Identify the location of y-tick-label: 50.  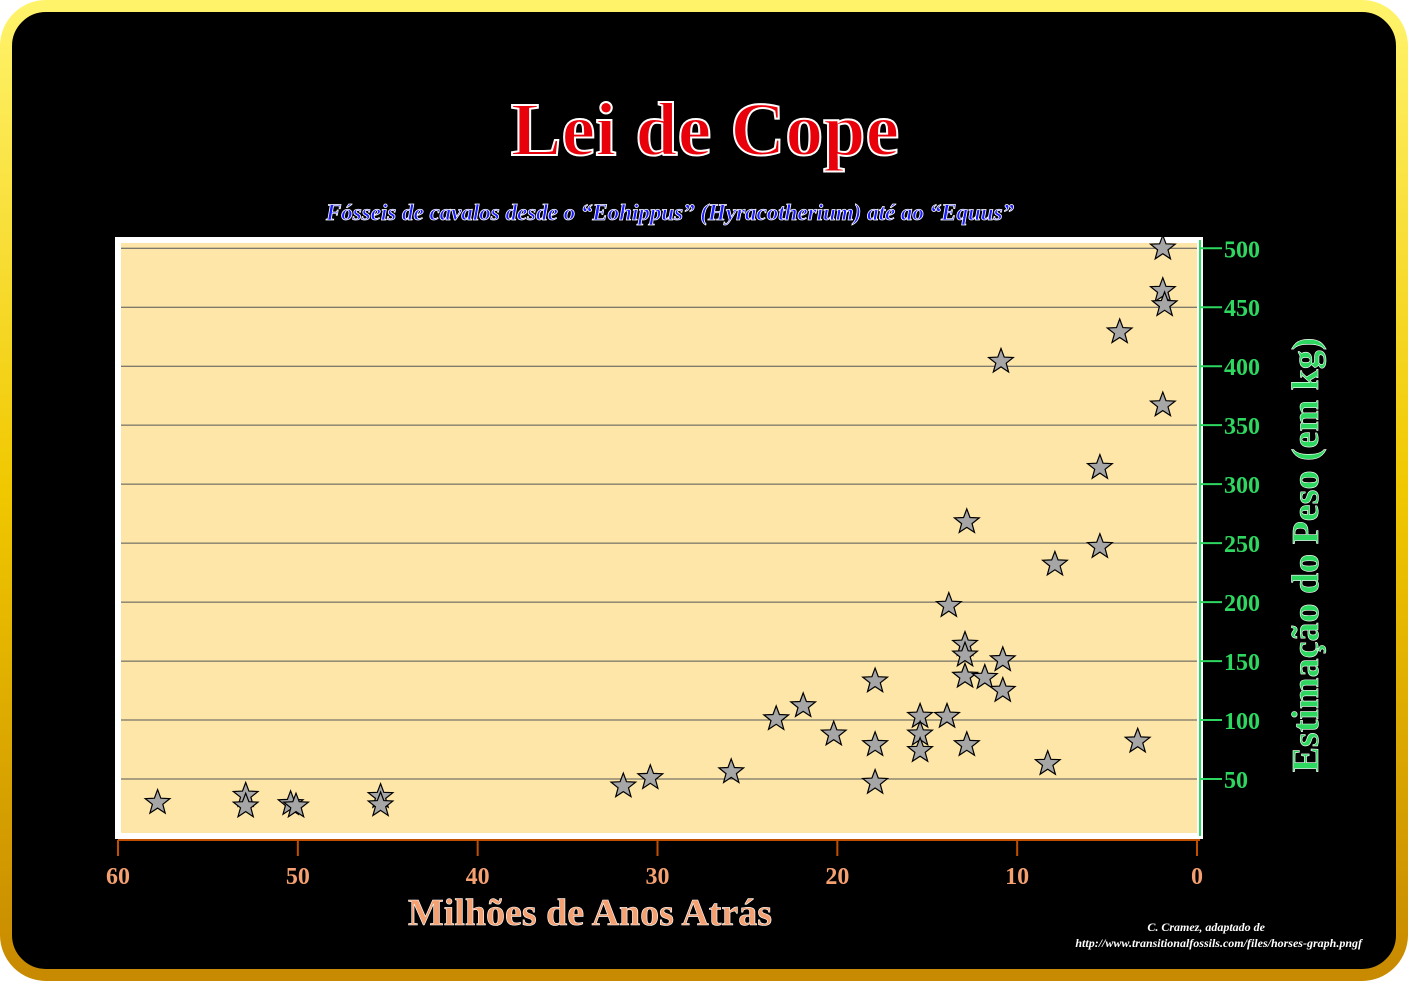
(1236, 781).